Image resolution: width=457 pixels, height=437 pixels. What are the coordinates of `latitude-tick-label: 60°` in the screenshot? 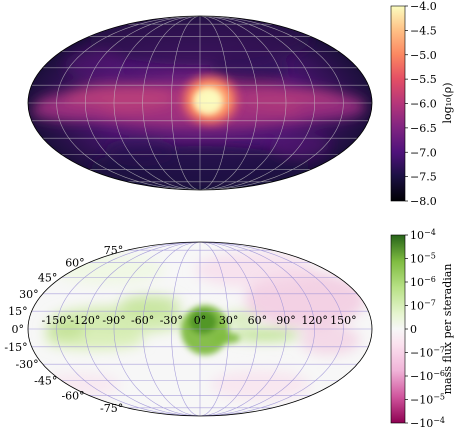 It's located at (75, 263).